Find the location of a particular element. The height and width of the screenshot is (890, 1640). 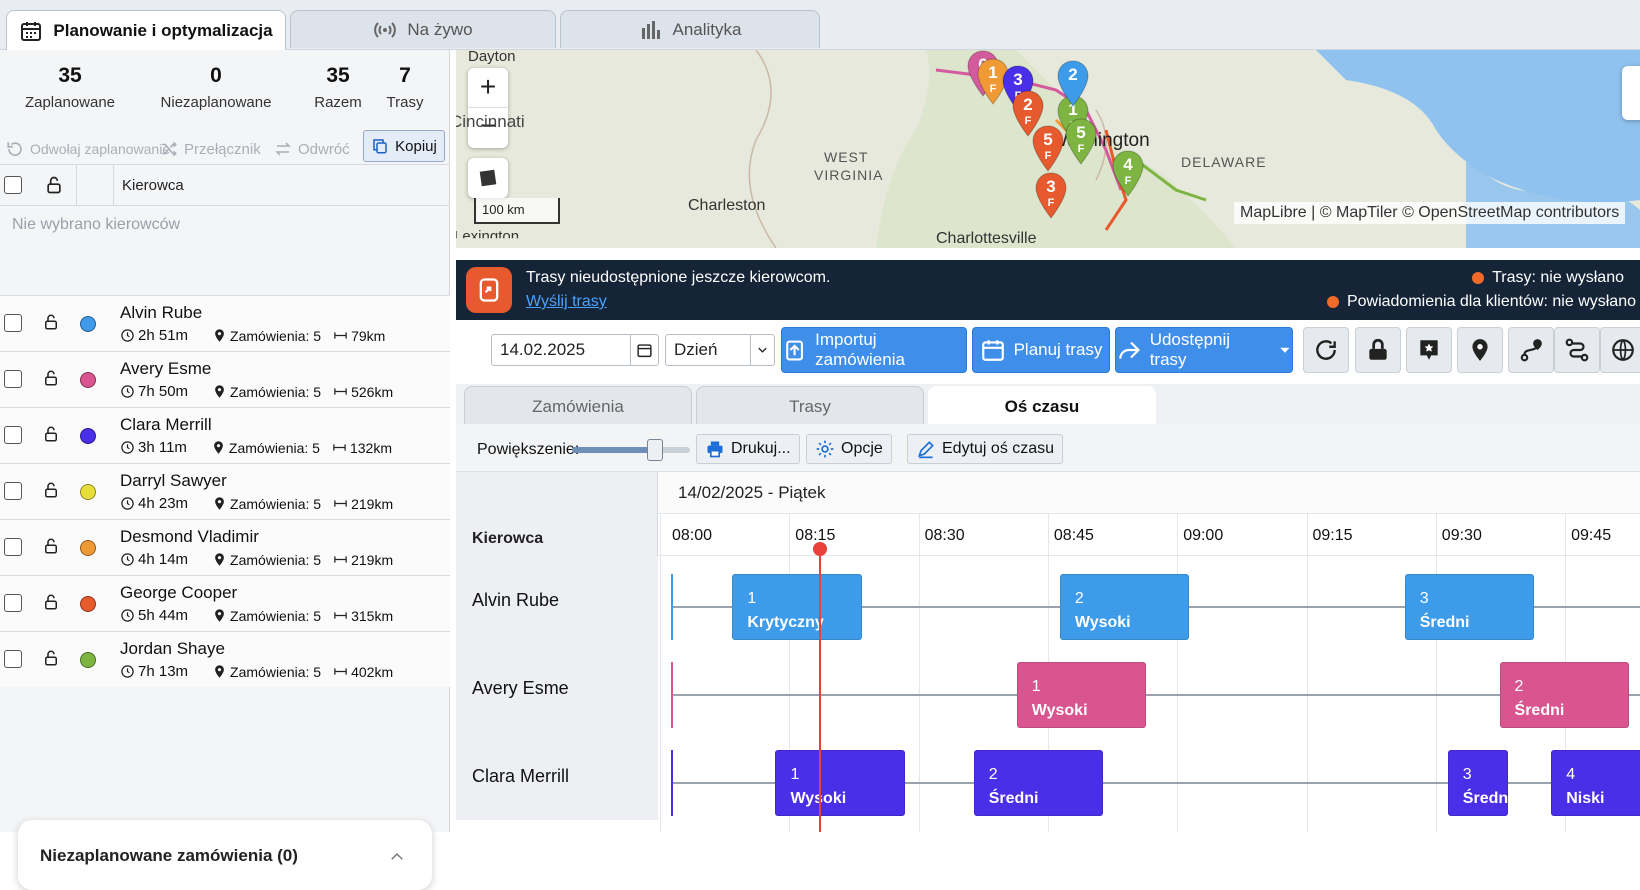

zoom-in-button: + is located at coordinates (488, 88).